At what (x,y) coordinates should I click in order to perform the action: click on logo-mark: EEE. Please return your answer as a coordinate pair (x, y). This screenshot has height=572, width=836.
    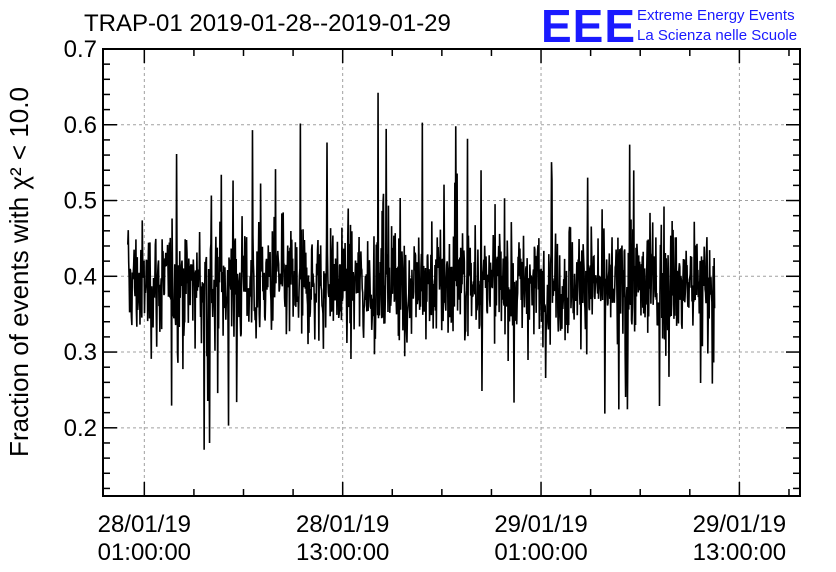
    Looking at the image, I should click on (588, 26).